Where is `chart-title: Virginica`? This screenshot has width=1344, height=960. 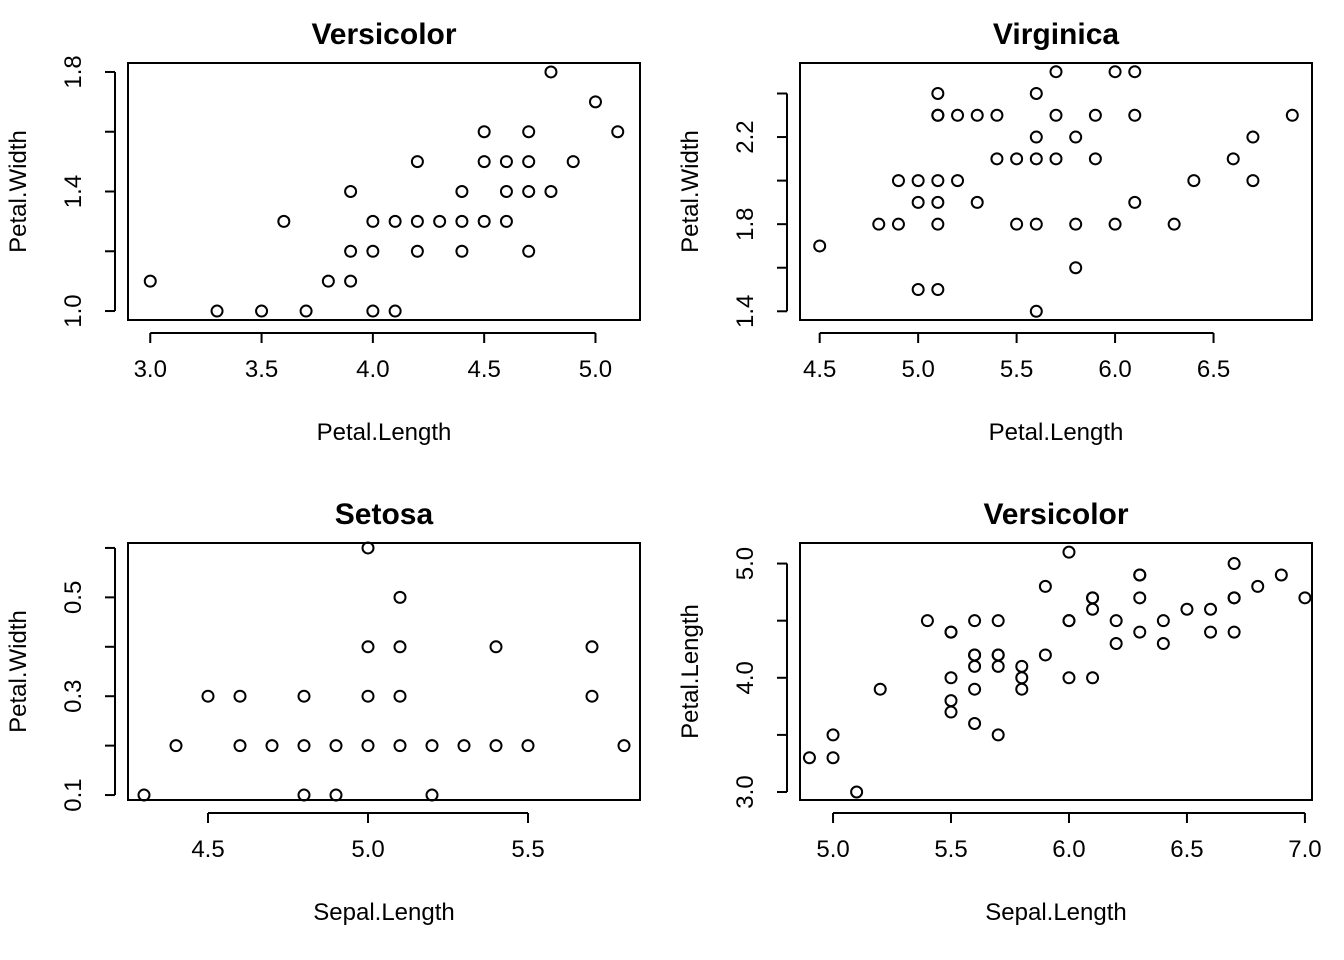
chart-title: Virginica is located at coordinates (1056, 34).